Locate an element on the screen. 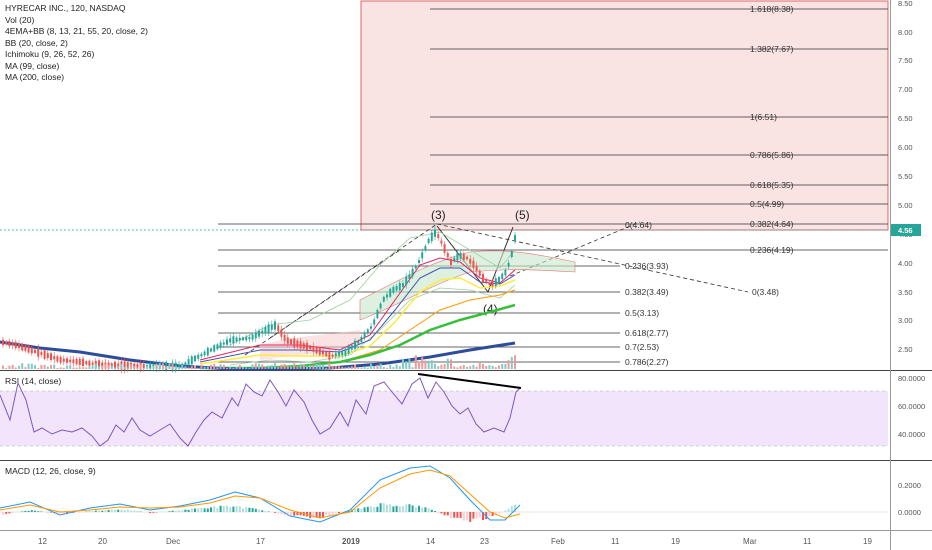 This screenshot has width=932, height=550. candlesticks is located at coordinates (259, 300).